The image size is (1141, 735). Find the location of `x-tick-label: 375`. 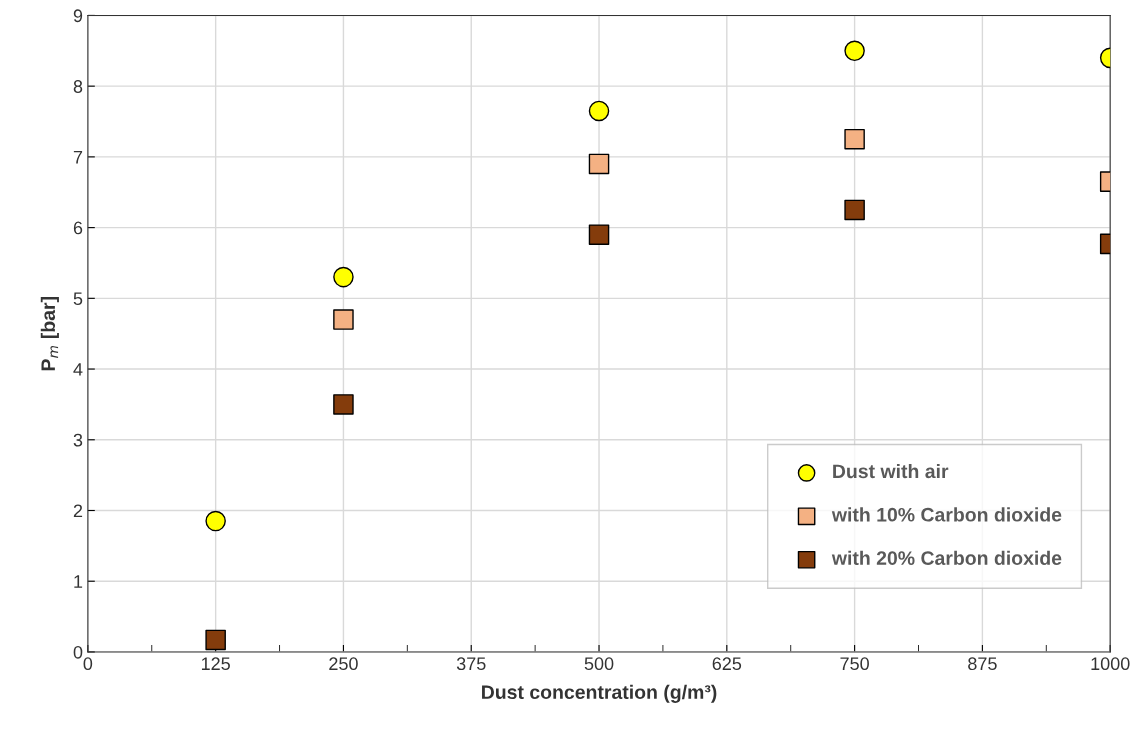

x-tick-label: 375 is located at coordinates (471, 664).